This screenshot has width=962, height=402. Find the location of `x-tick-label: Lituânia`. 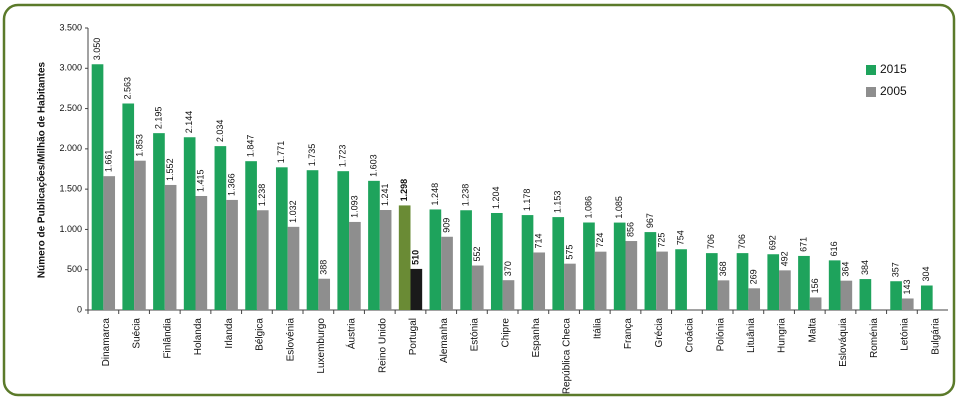

x-tick-label: Lituânia is located at coordinates (751, 335).